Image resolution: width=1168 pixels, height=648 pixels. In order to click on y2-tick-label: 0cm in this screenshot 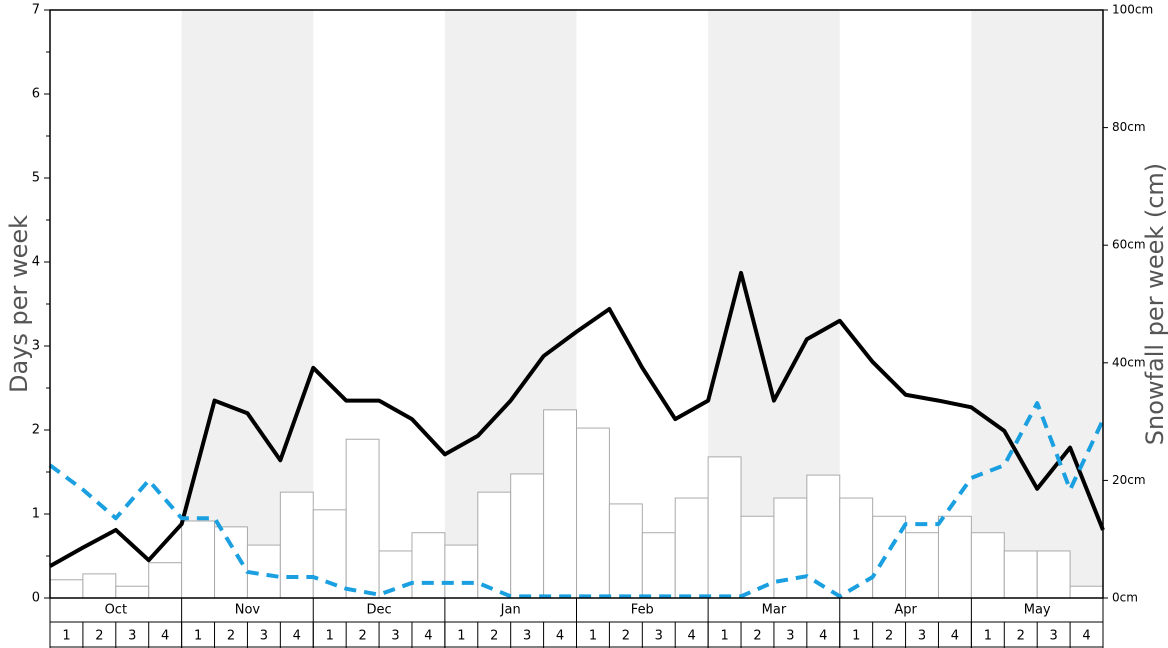, I will do `click(1125, 598)`.